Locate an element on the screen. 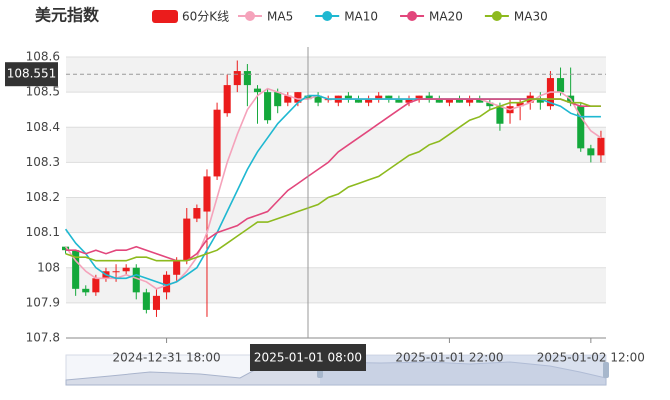 The image size is (670, 400). legend-label: MA10 is located at coordinates (361, 17).